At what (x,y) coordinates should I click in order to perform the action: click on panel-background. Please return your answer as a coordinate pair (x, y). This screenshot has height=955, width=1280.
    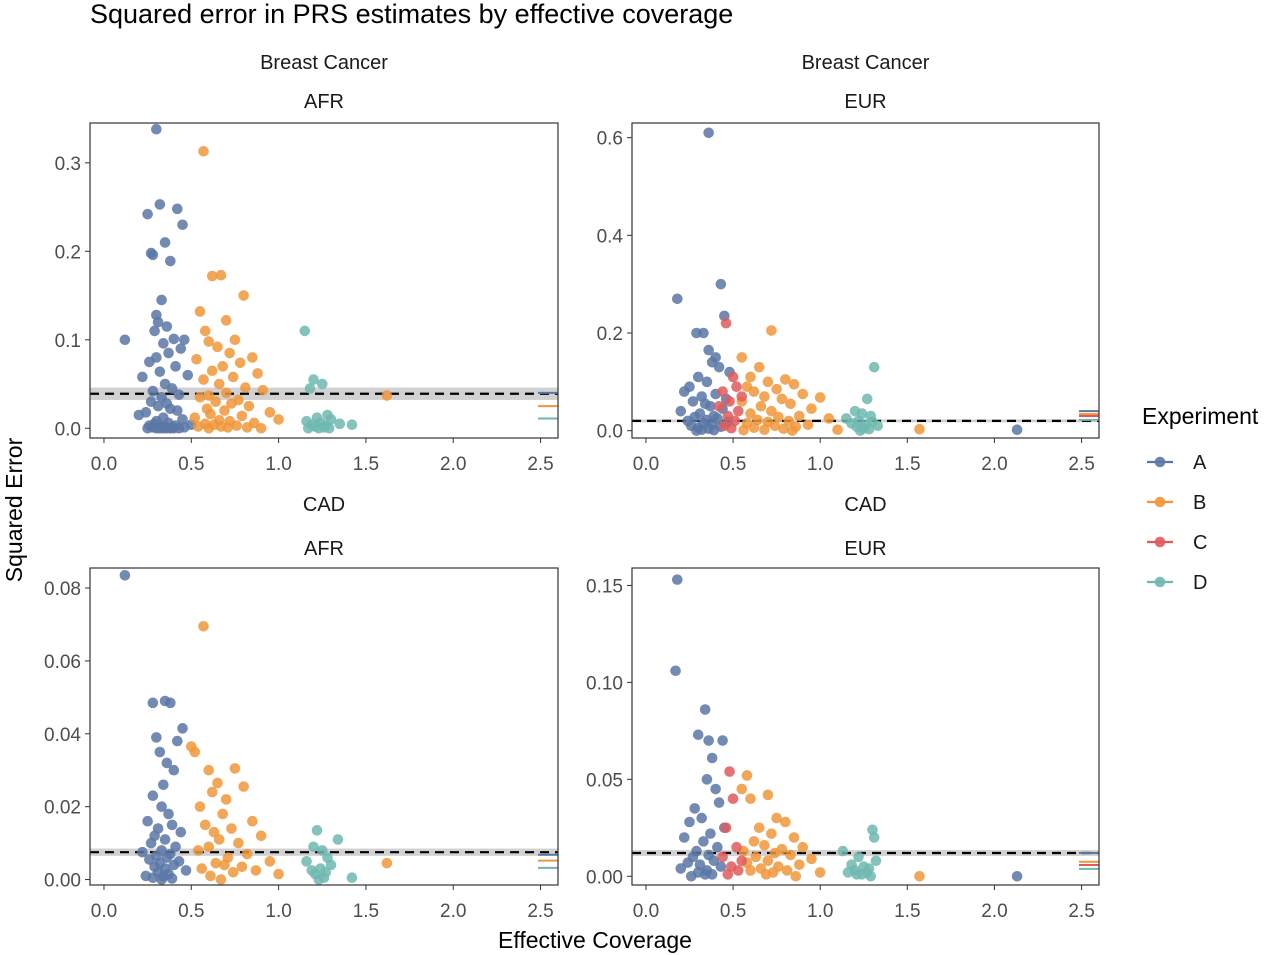
    Looking at the image, I should click on (324, 726).